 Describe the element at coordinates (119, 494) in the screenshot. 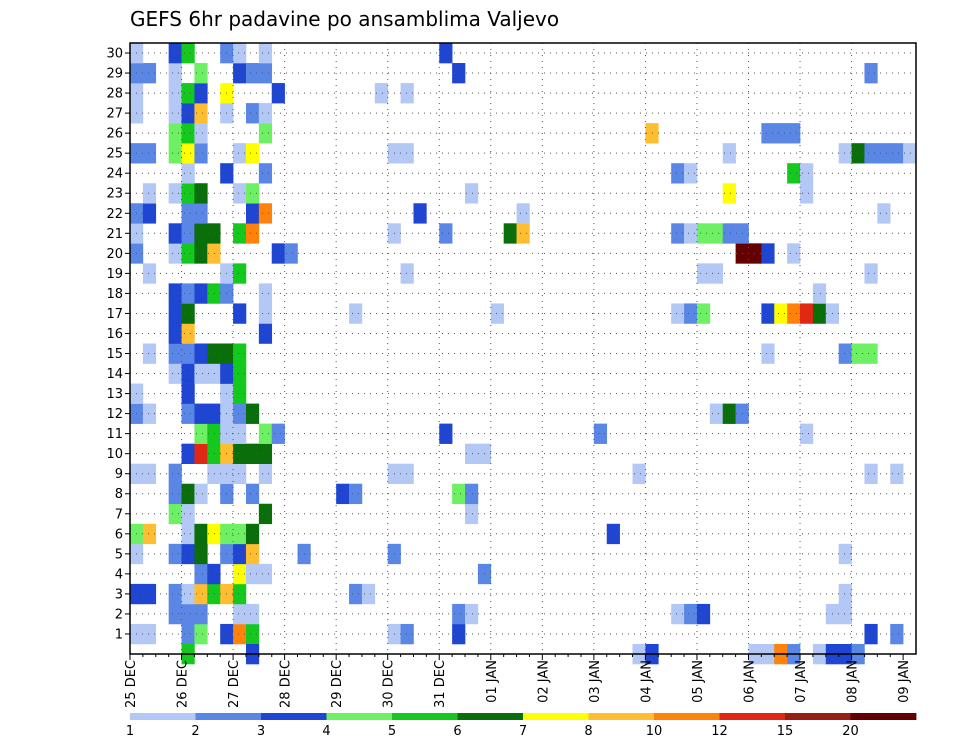

I see `y-tick-label: 8` at that location.